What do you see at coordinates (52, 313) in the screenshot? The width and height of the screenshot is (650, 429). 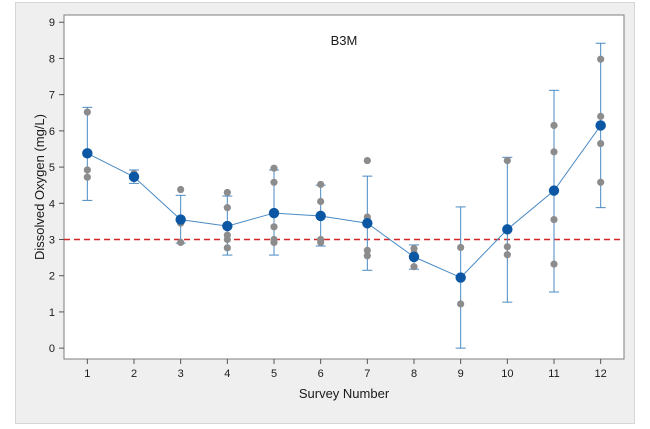 I see `y-tick-label: 1` at bounding box center [52, 313].